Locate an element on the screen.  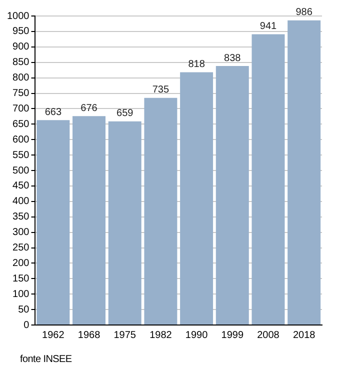
data-label: 676 is located at coordinates (89, 108).